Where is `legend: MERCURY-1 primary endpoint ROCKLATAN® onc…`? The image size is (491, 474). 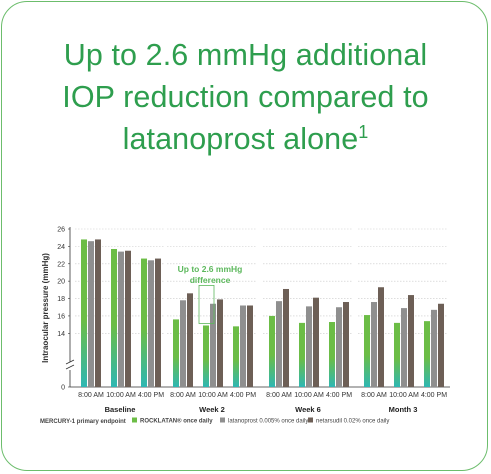
legend: MERCURY-1 primary endpoint ROCKLATAN® onc… is located at coordinates (214, 421).